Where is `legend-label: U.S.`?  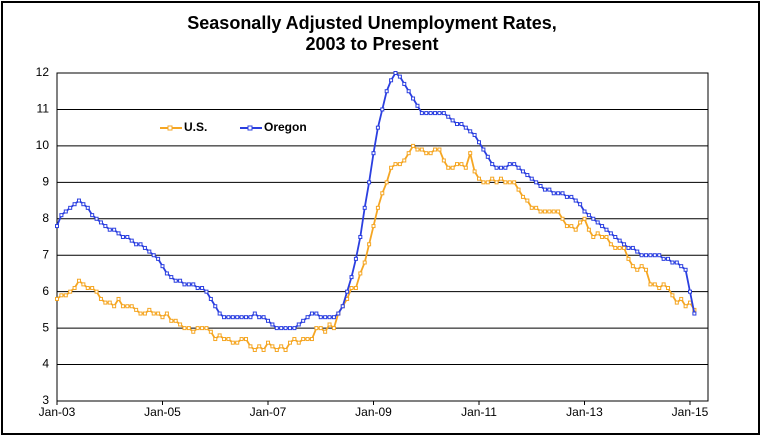 legend-label: U.S. is located at coordinates (195, 127).